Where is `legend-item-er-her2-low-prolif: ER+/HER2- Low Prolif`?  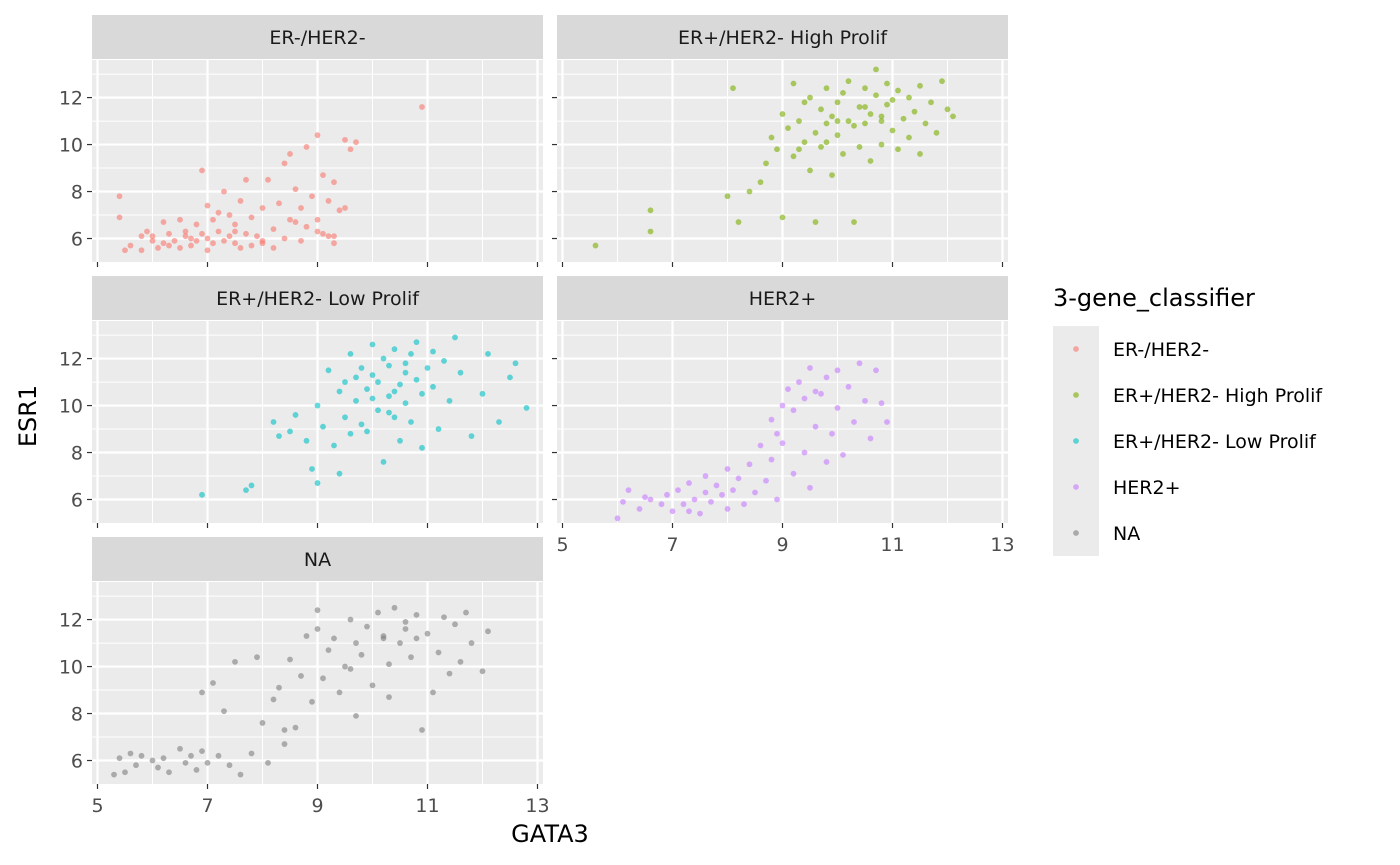
legend-item-er-her2-low-prolif: ER+/HER2- Low Prolif is located at coordinates (1185, 441).